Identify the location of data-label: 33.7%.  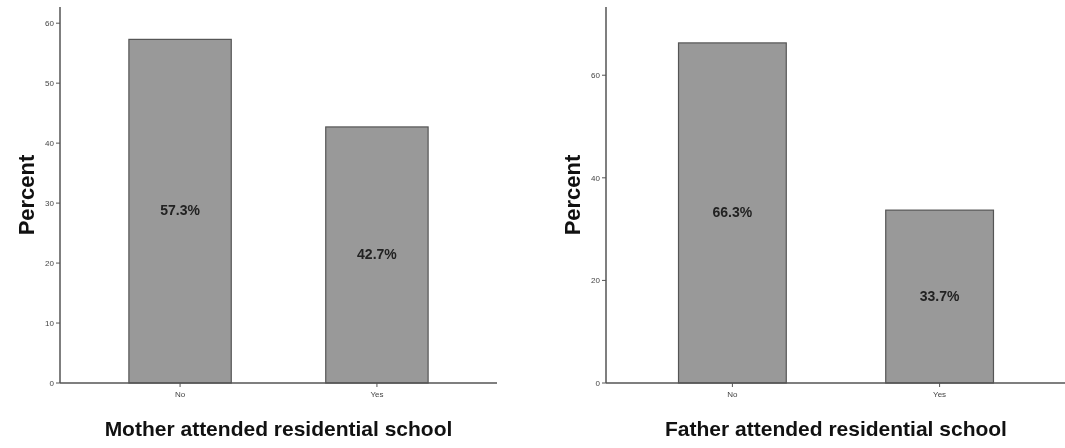
(939, 295).